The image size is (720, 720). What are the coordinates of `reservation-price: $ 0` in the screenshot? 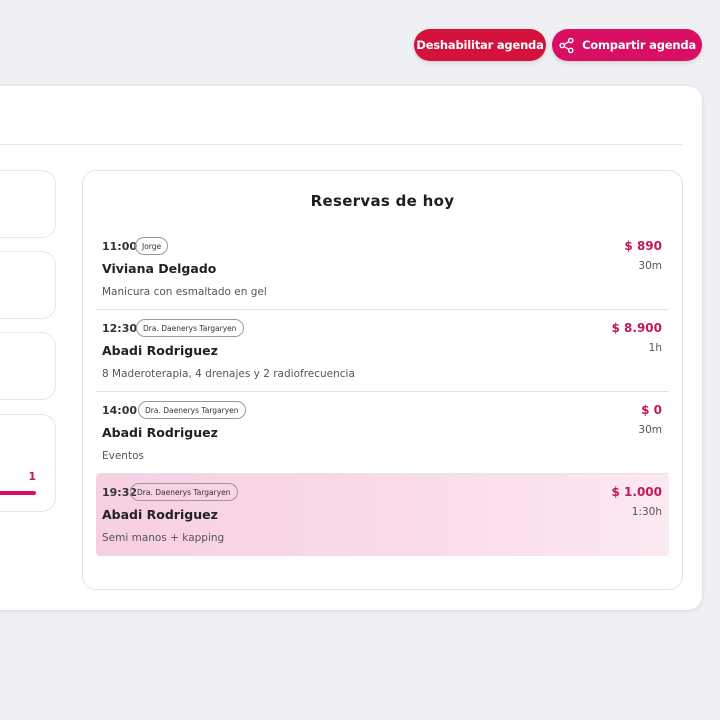 It's located at (651, 410).